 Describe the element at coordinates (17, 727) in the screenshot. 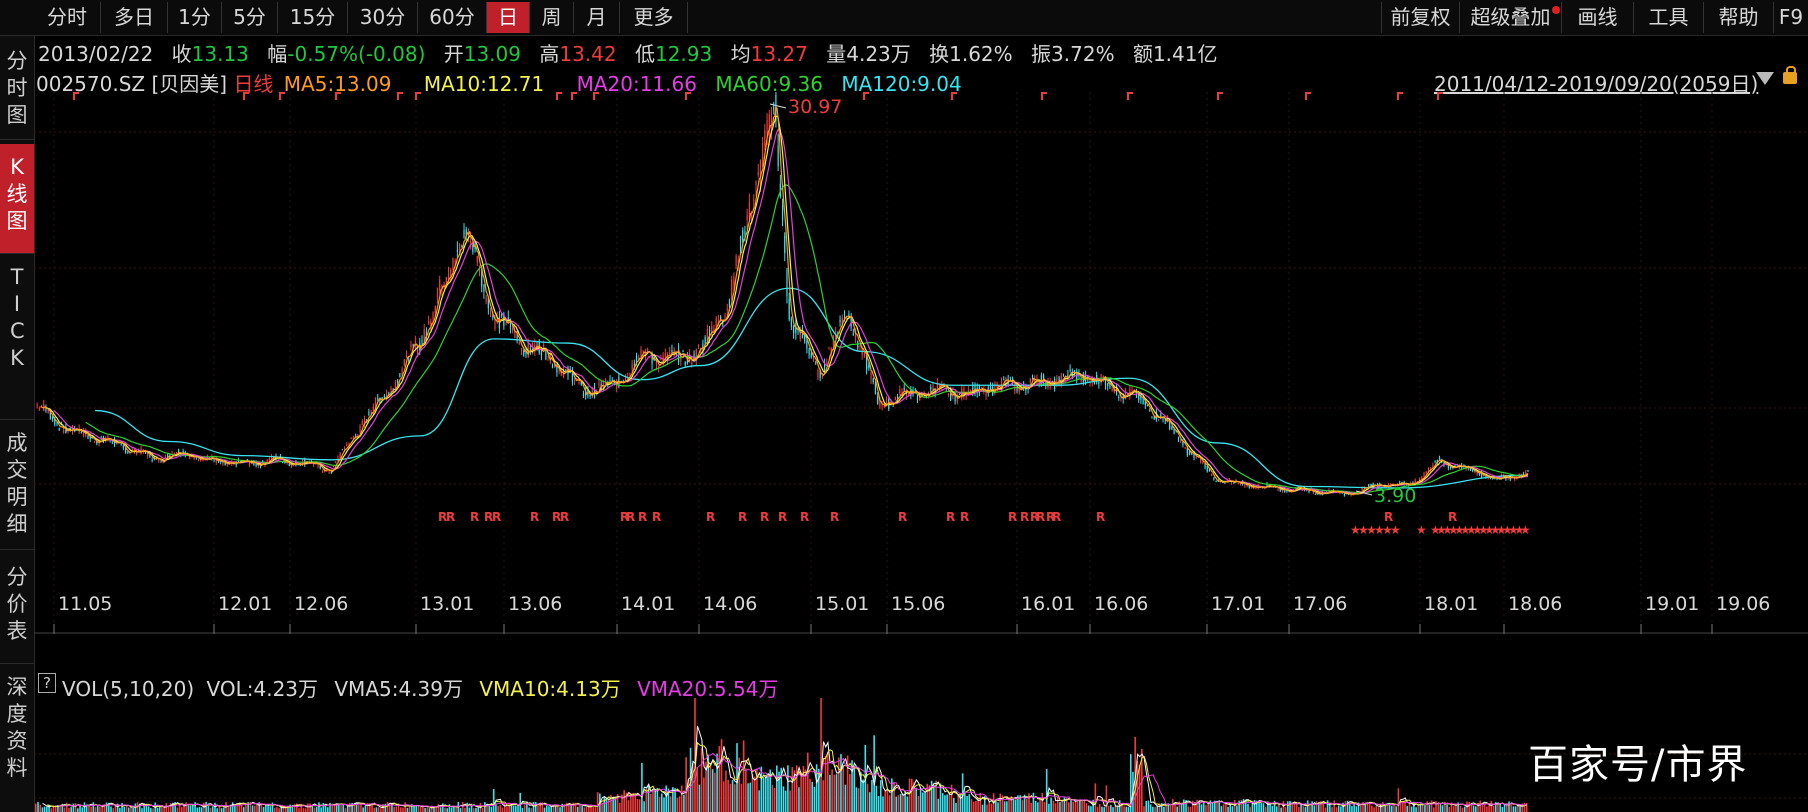

I see `side-tab-depth-info: 深度资料` at that location.